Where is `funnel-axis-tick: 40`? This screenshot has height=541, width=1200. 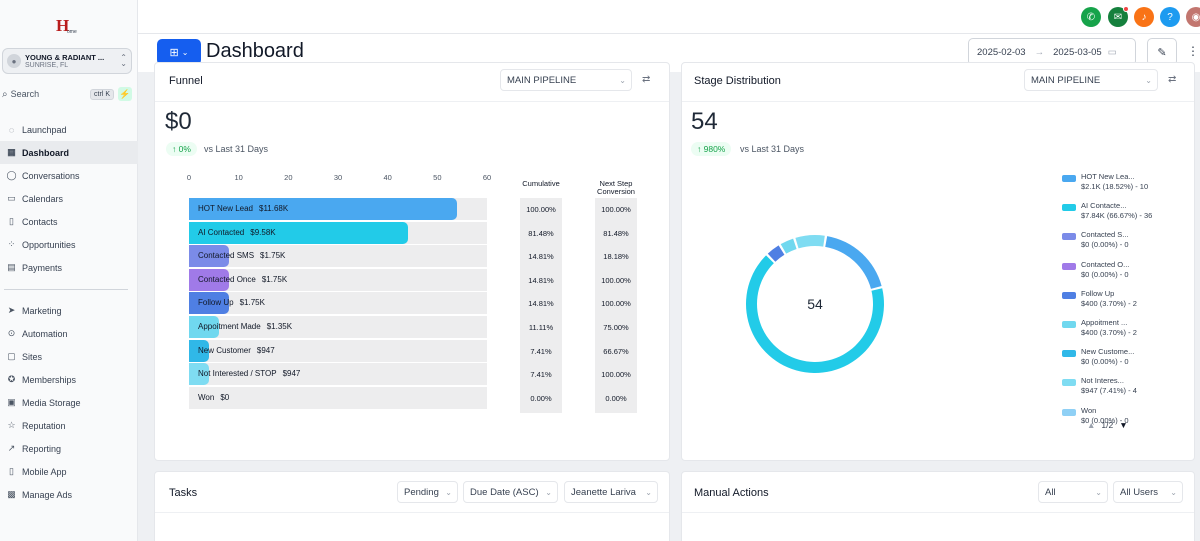 funnel-axis-tick: 40 is located at coordinates (387, 177).